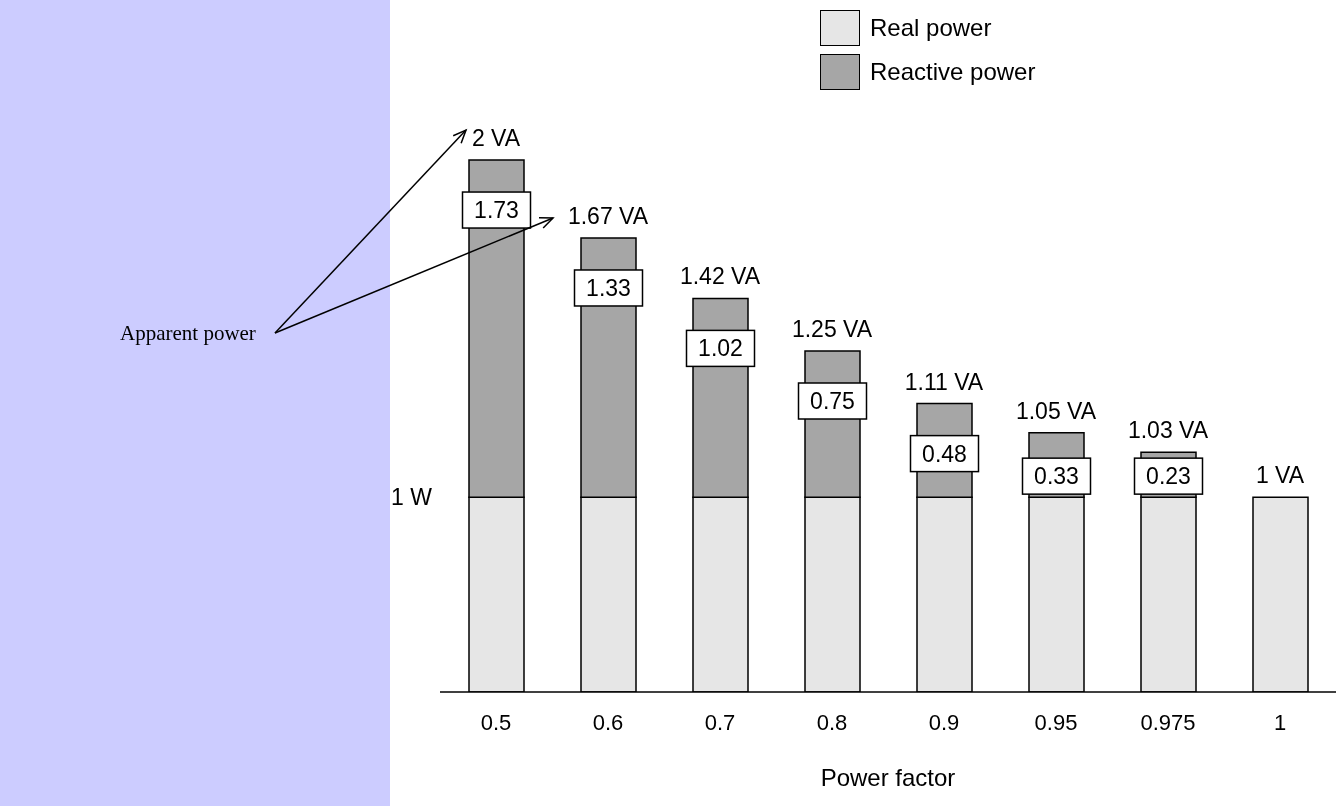 This screenshot has width=1336, height=806. What do you see at coordinates (1168, 476) in the screenshot?
I see `data-label: 0.23` at bounding box center [1168, 476].